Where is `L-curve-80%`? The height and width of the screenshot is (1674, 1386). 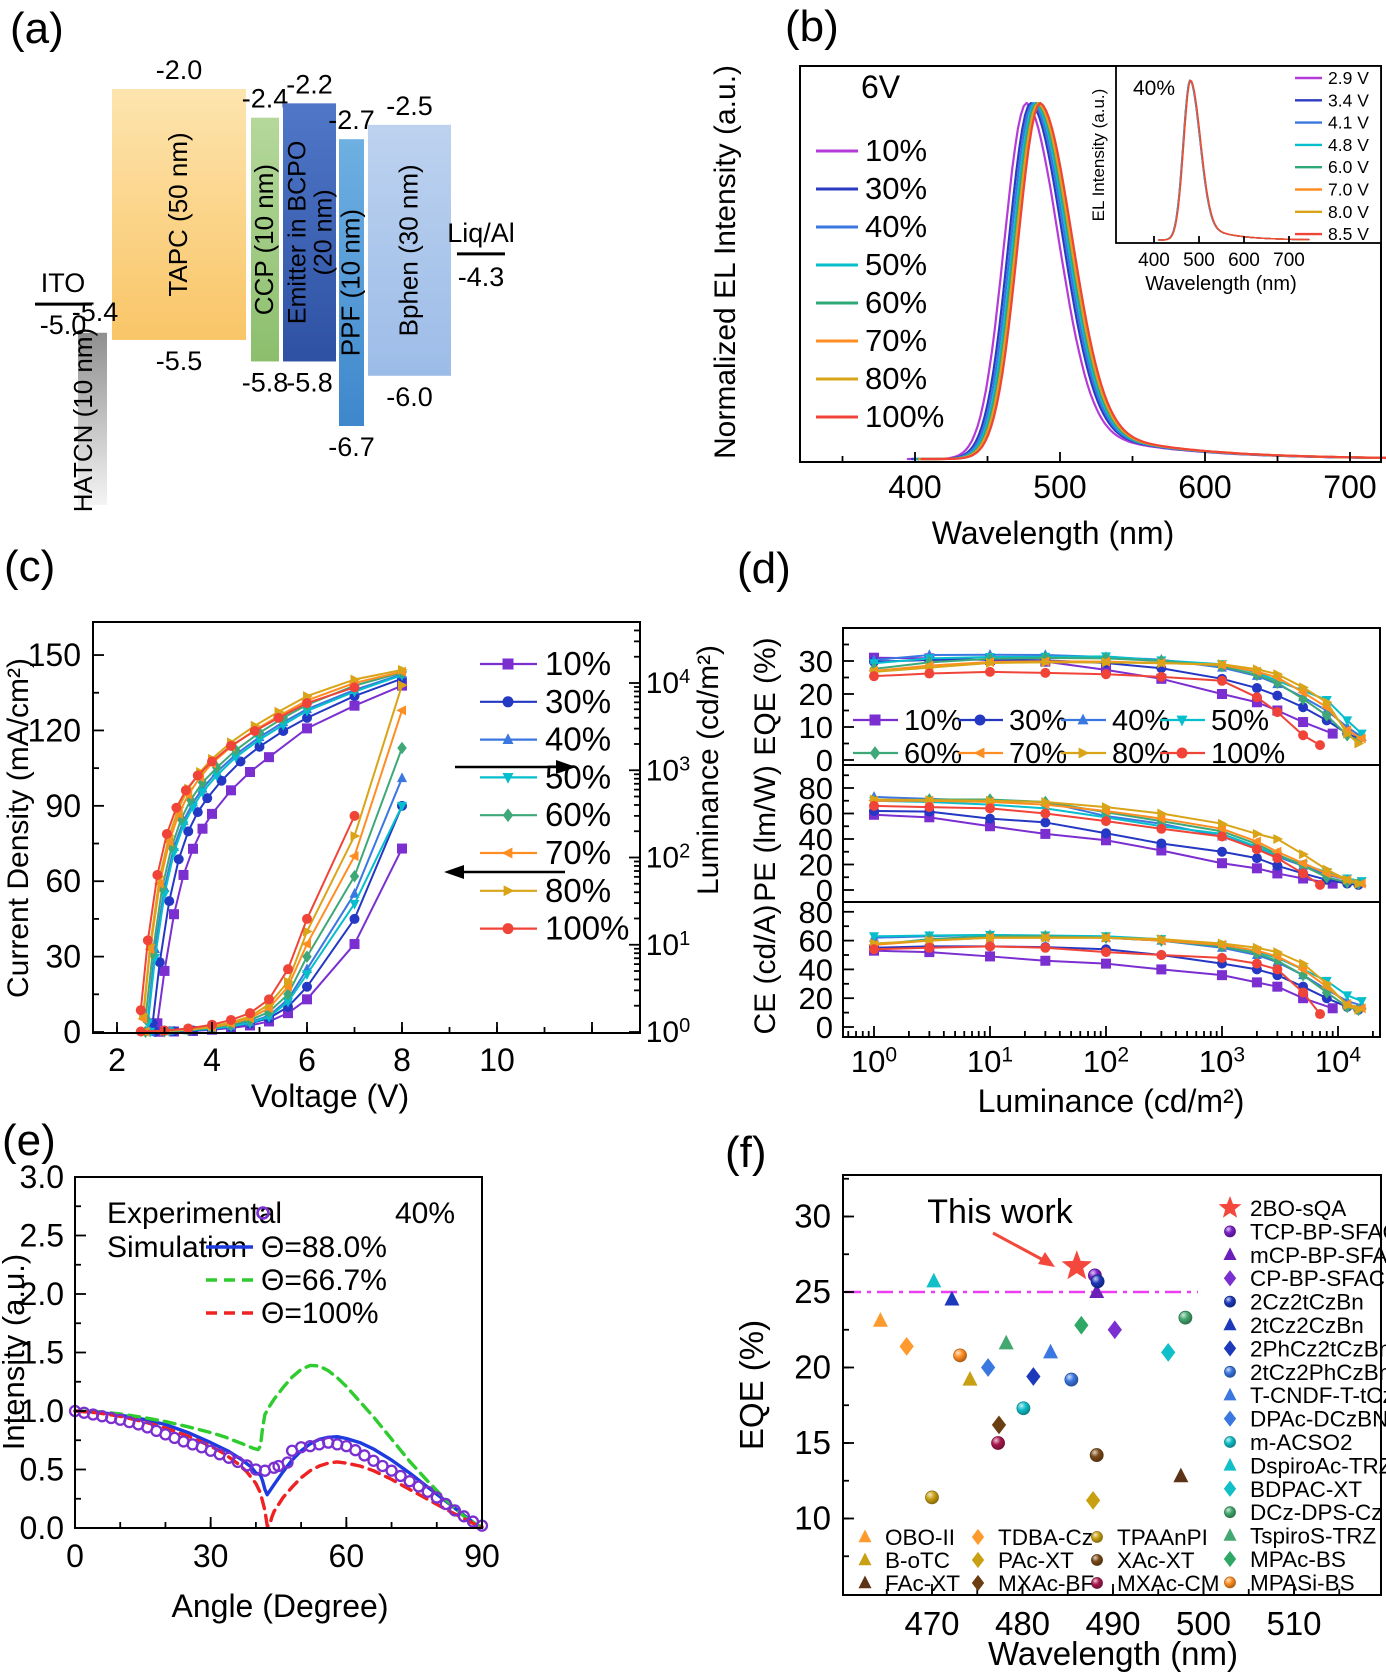
L-curve-80% is located at coordinates (272, 842).